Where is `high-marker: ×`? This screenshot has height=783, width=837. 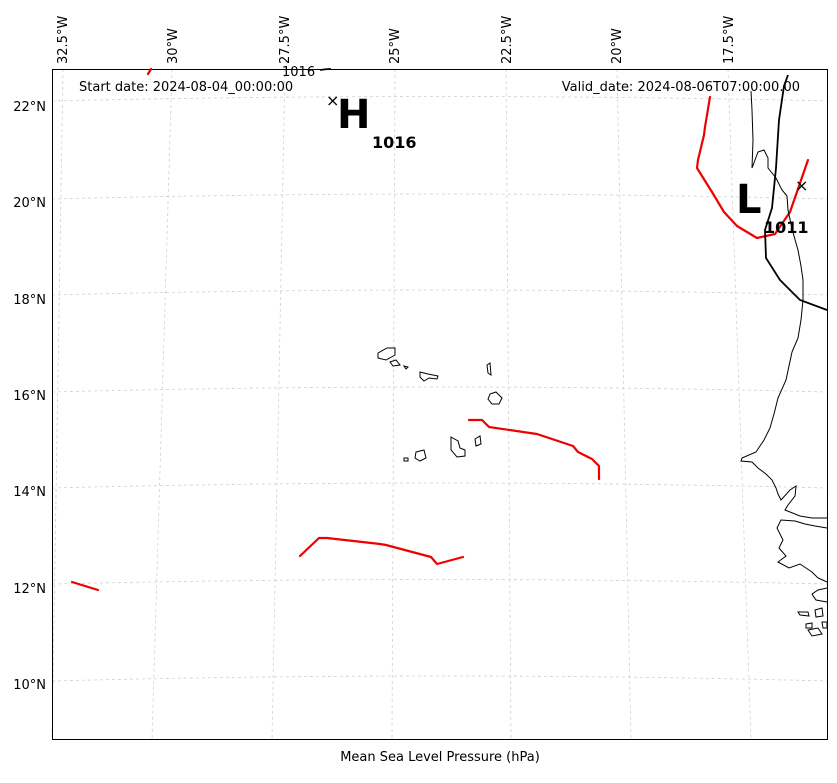 high-marker: × is located at coordinates (332, 100).